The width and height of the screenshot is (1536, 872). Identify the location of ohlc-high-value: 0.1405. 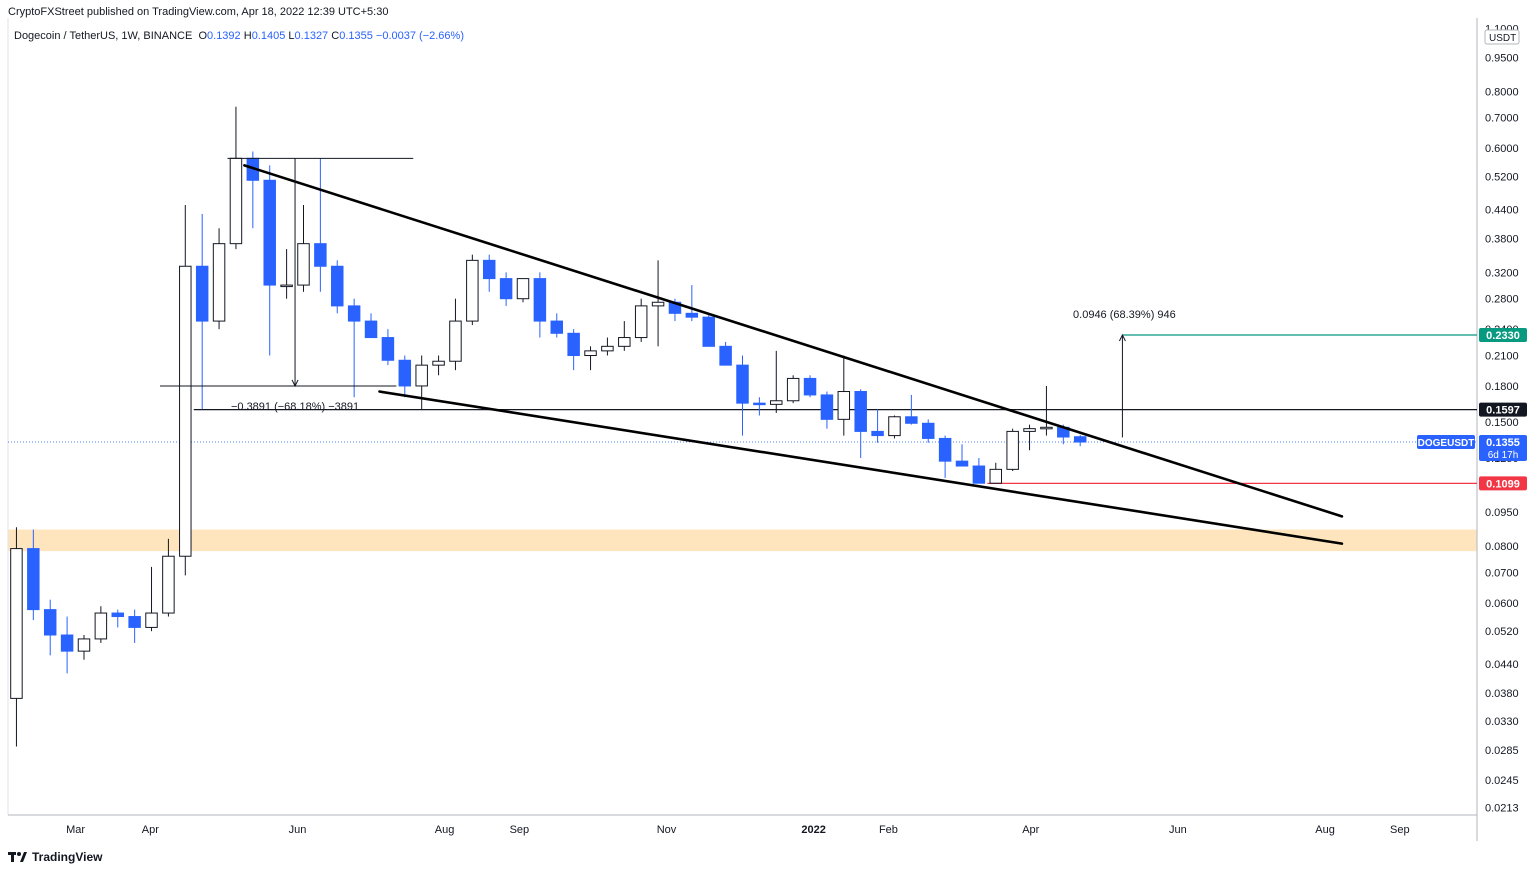
(268, 36).